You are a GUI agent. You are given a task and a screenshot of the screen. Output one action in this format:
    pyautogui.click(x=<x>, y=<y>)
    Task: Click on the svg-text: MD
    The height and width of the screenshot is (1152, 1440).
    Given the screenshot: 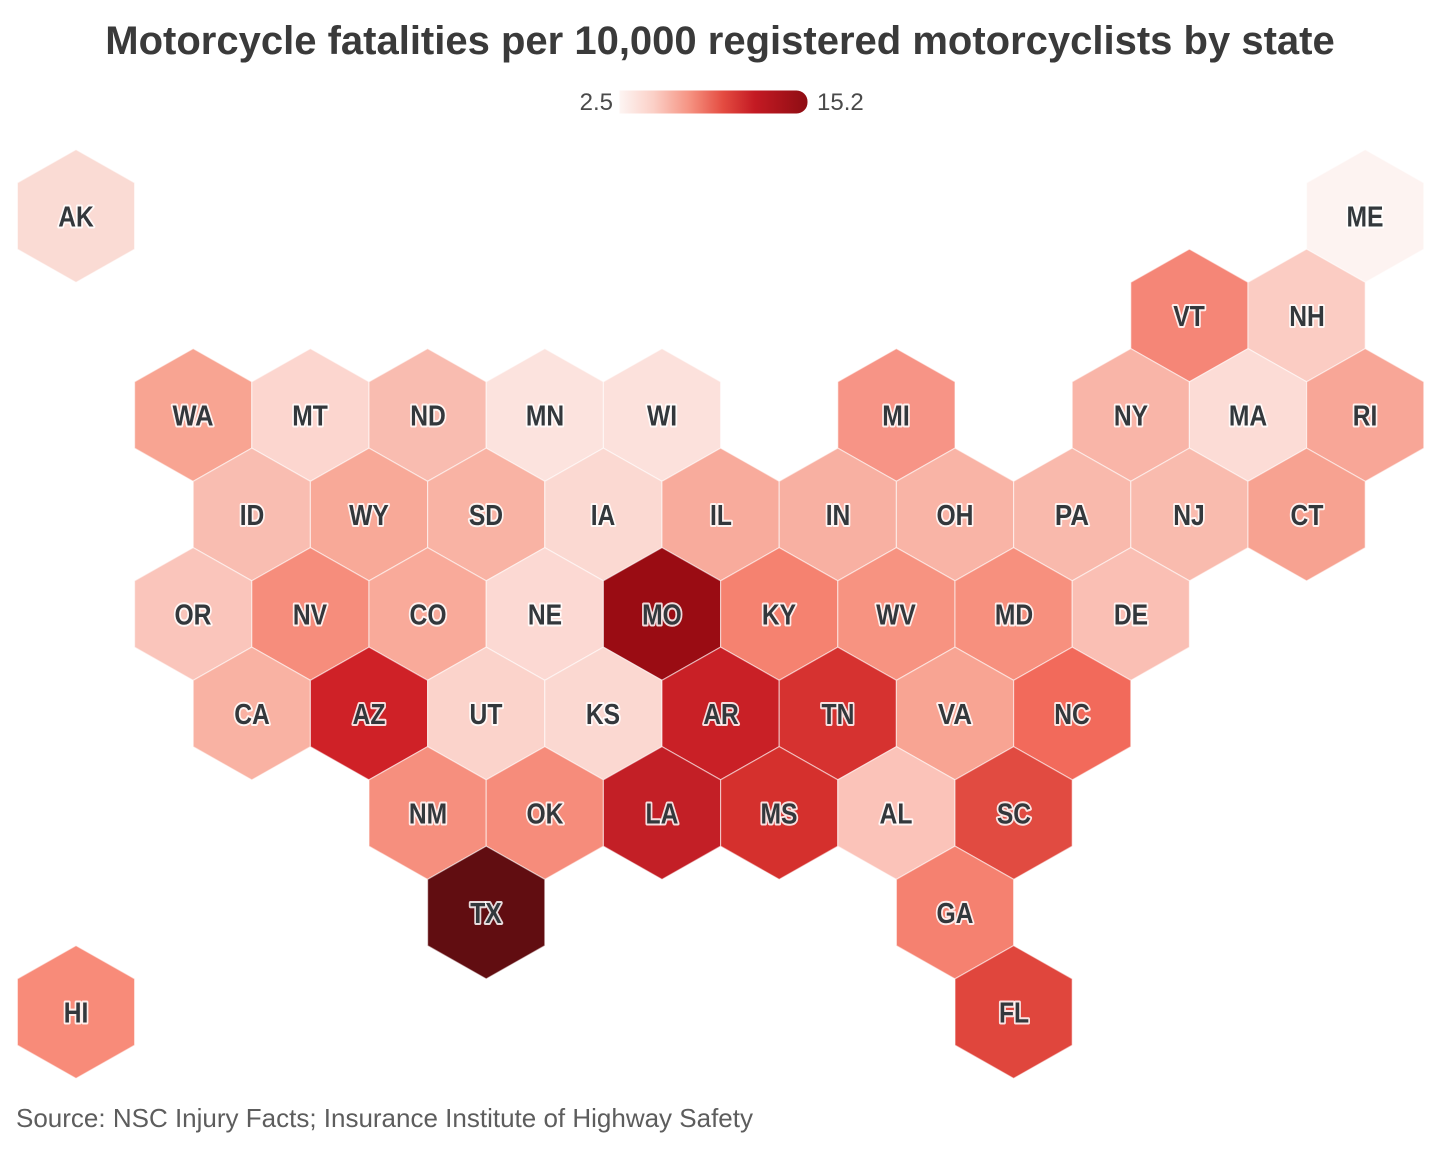 What is the action you would take?
    pyautogui.click(x=1014, y=616)
    